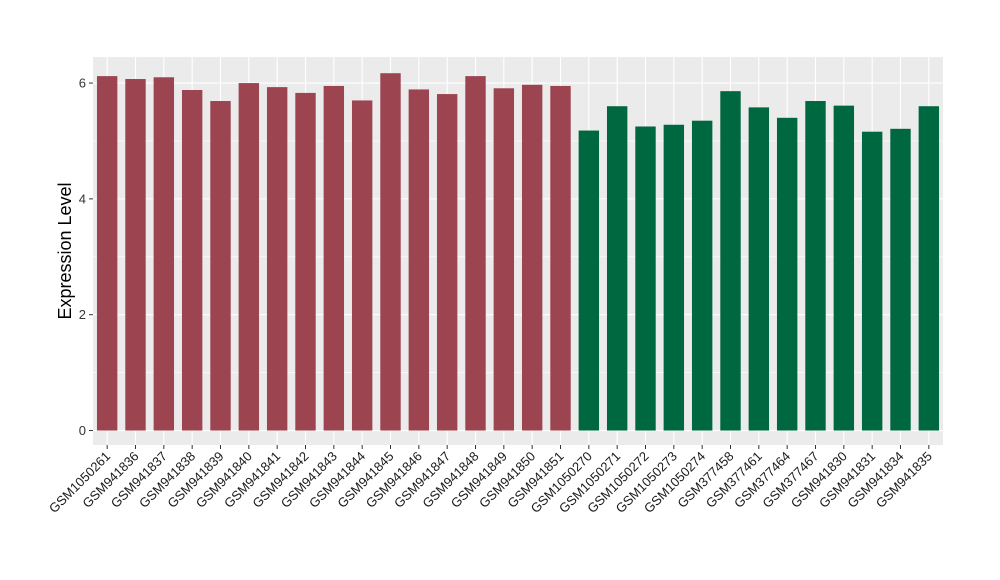 The height and width of the screenshot is (580, 1000). Describe the element at coordinates (730, 261) in the screenshot. I see `bar-GSM377458` at that location.